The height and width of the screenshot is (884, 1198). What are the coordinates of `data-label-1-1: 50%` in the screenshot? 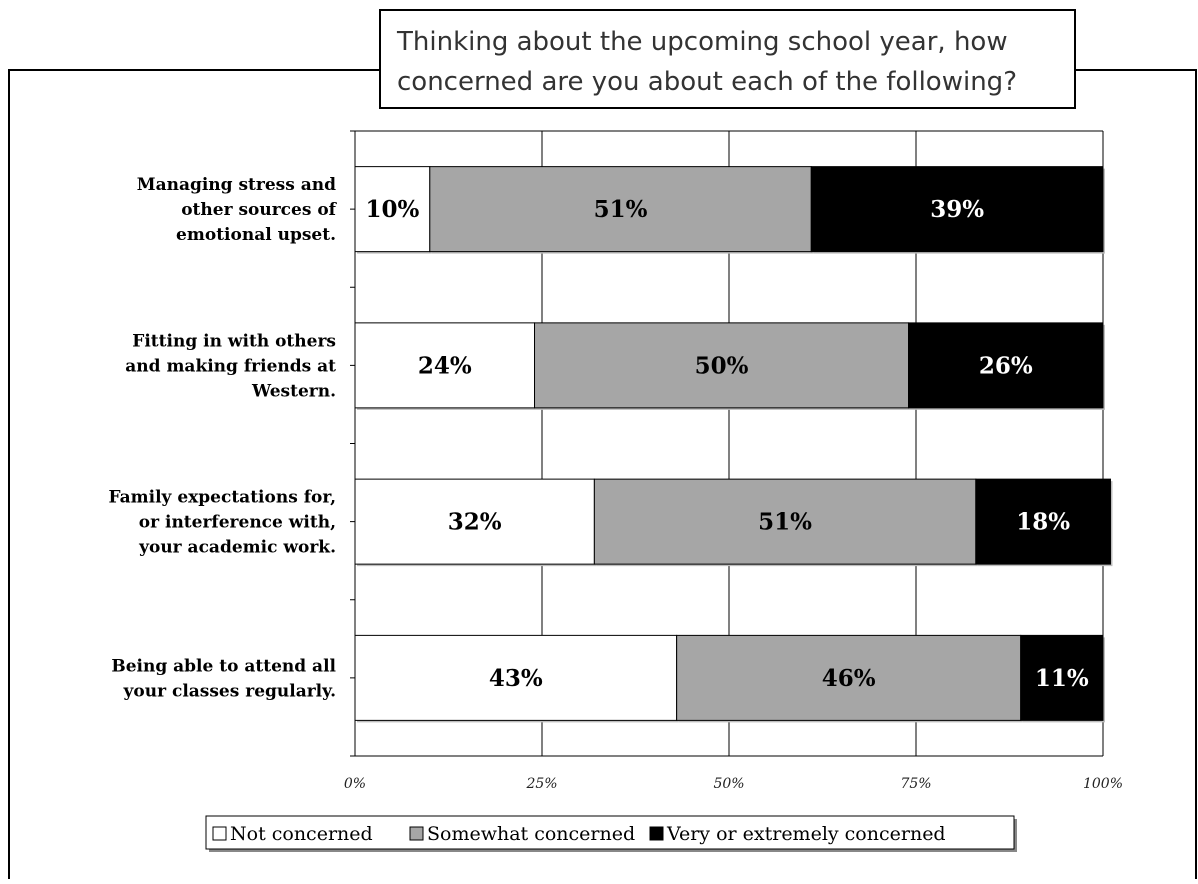 It's located at (722, 365).